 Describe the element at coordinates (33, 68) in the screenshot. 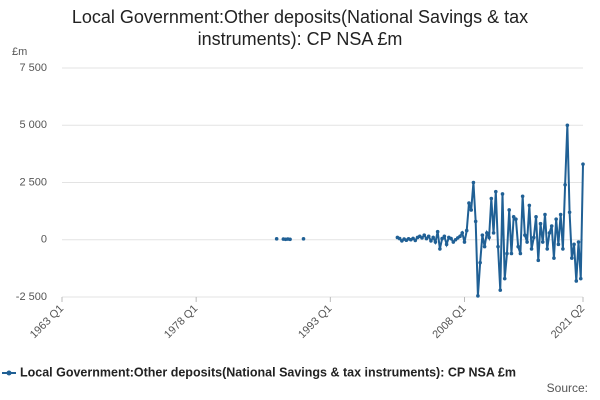

I see `y-tick-label: 7 500` at that location.